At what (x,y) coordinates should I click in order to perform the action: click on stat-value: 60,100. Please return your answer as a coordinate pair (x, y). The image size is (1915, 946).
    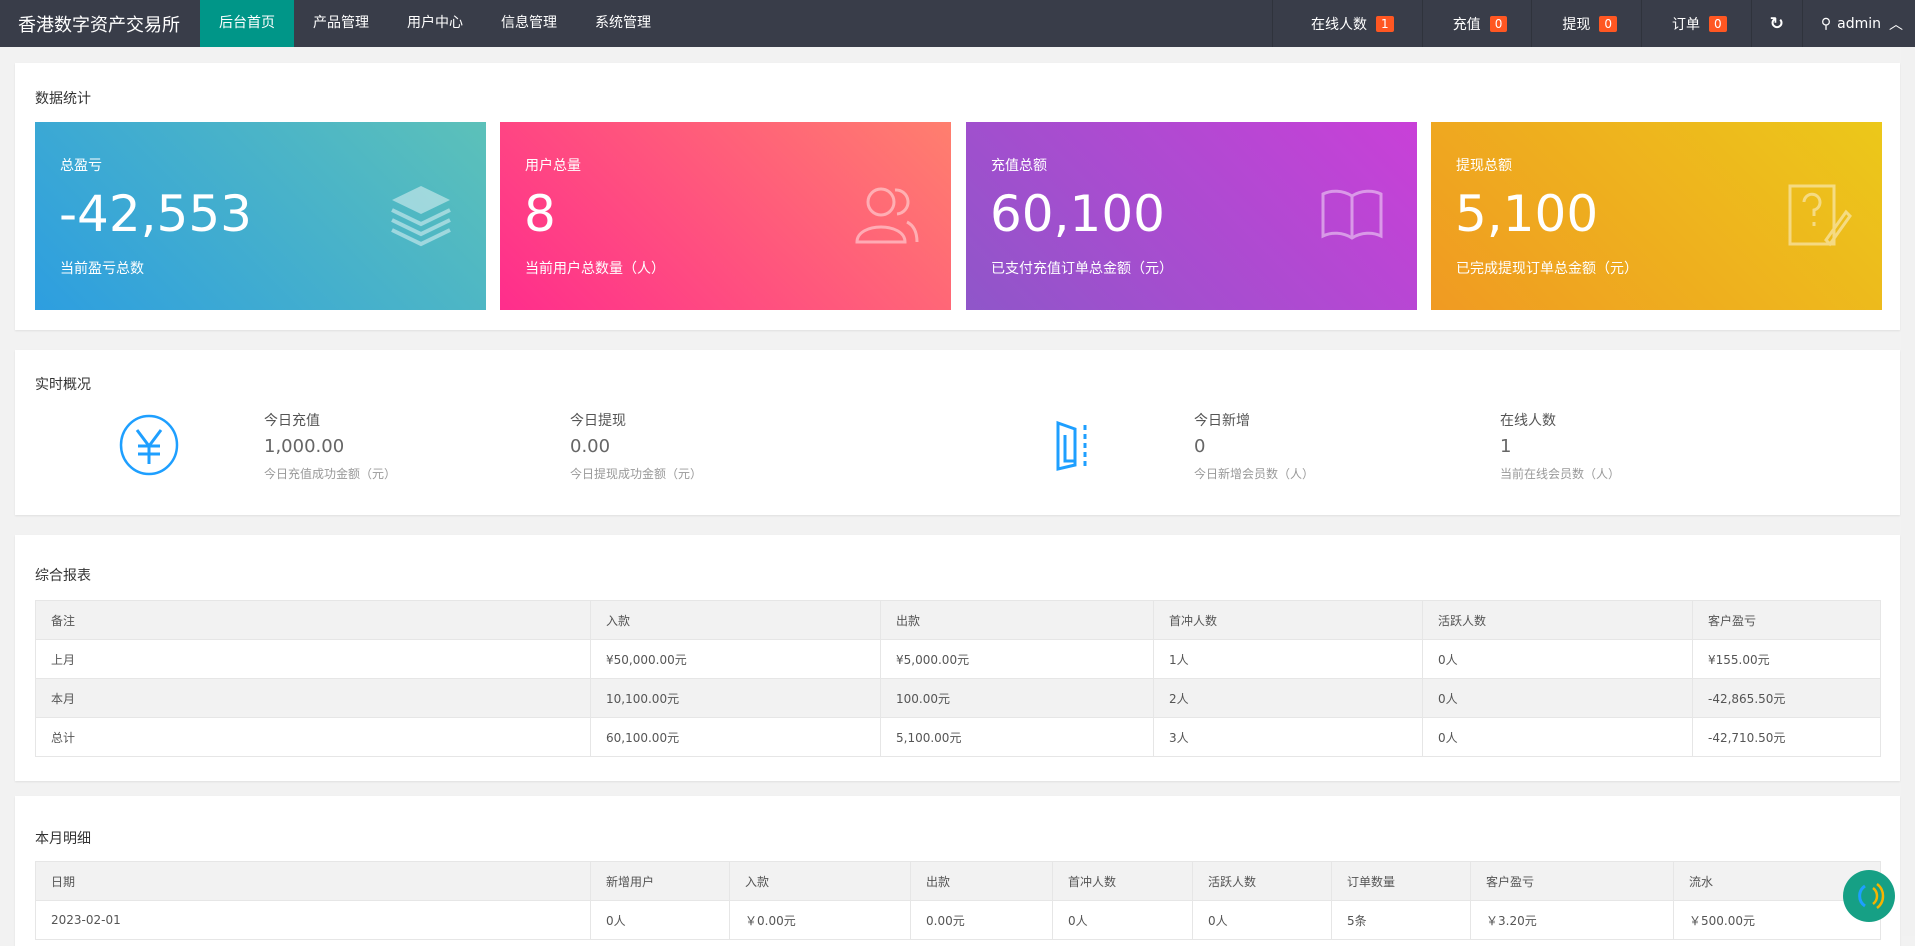
    Looking at the image, I should click on (1077, 214).